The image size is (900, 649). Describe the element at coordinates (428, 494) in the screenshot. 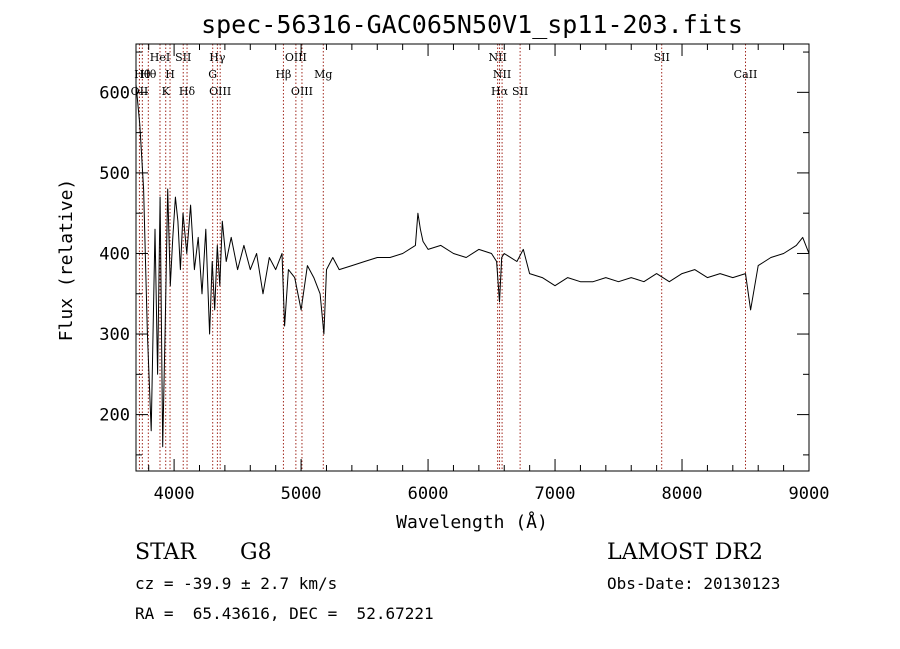

I see `x-tick-label: 6000` at that location.